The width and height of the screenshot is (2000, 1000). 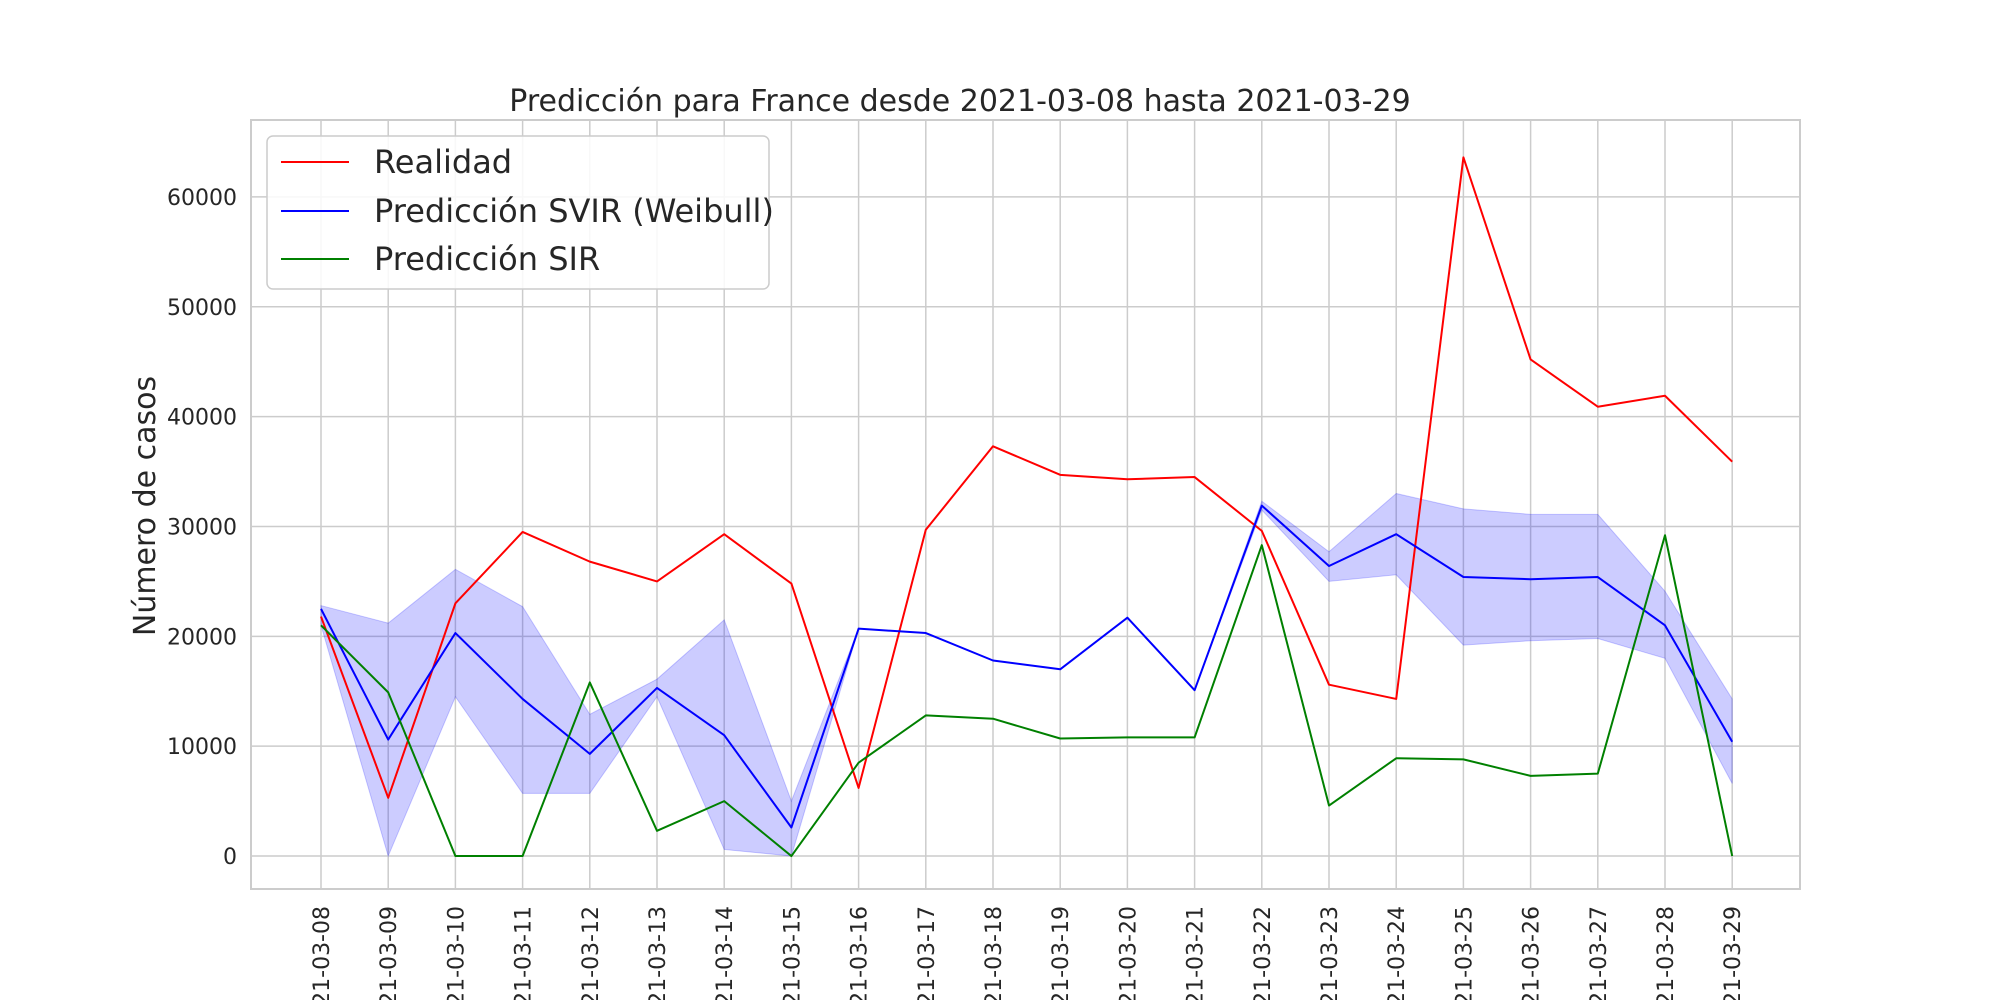 I want to click on y-axis-title: Número de casos, so click(x=145, y=506).